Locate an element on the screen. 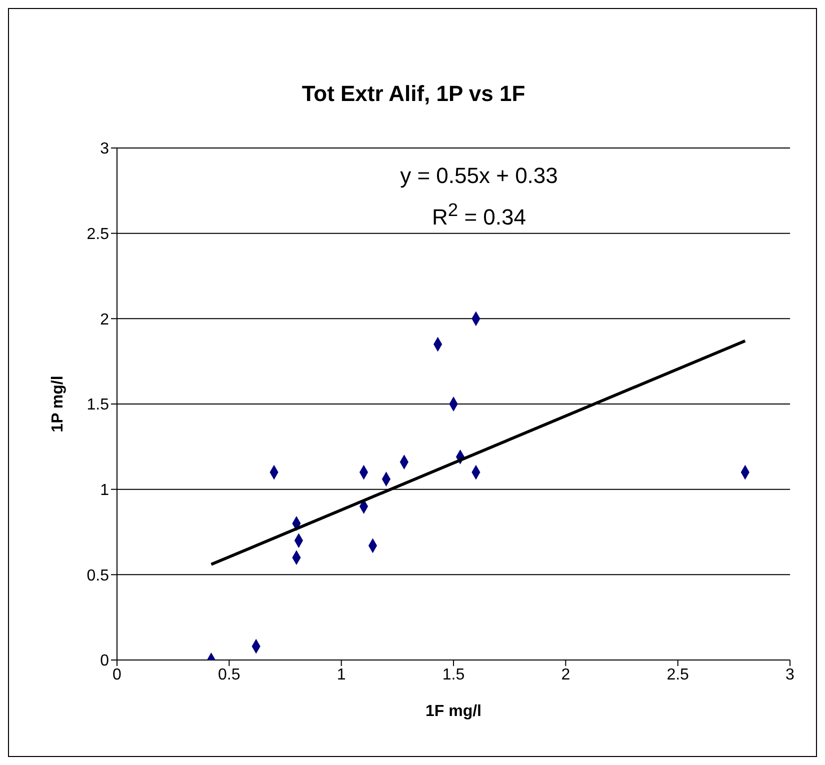  x-tick-label: 0 is located at coordinates (117, 675).